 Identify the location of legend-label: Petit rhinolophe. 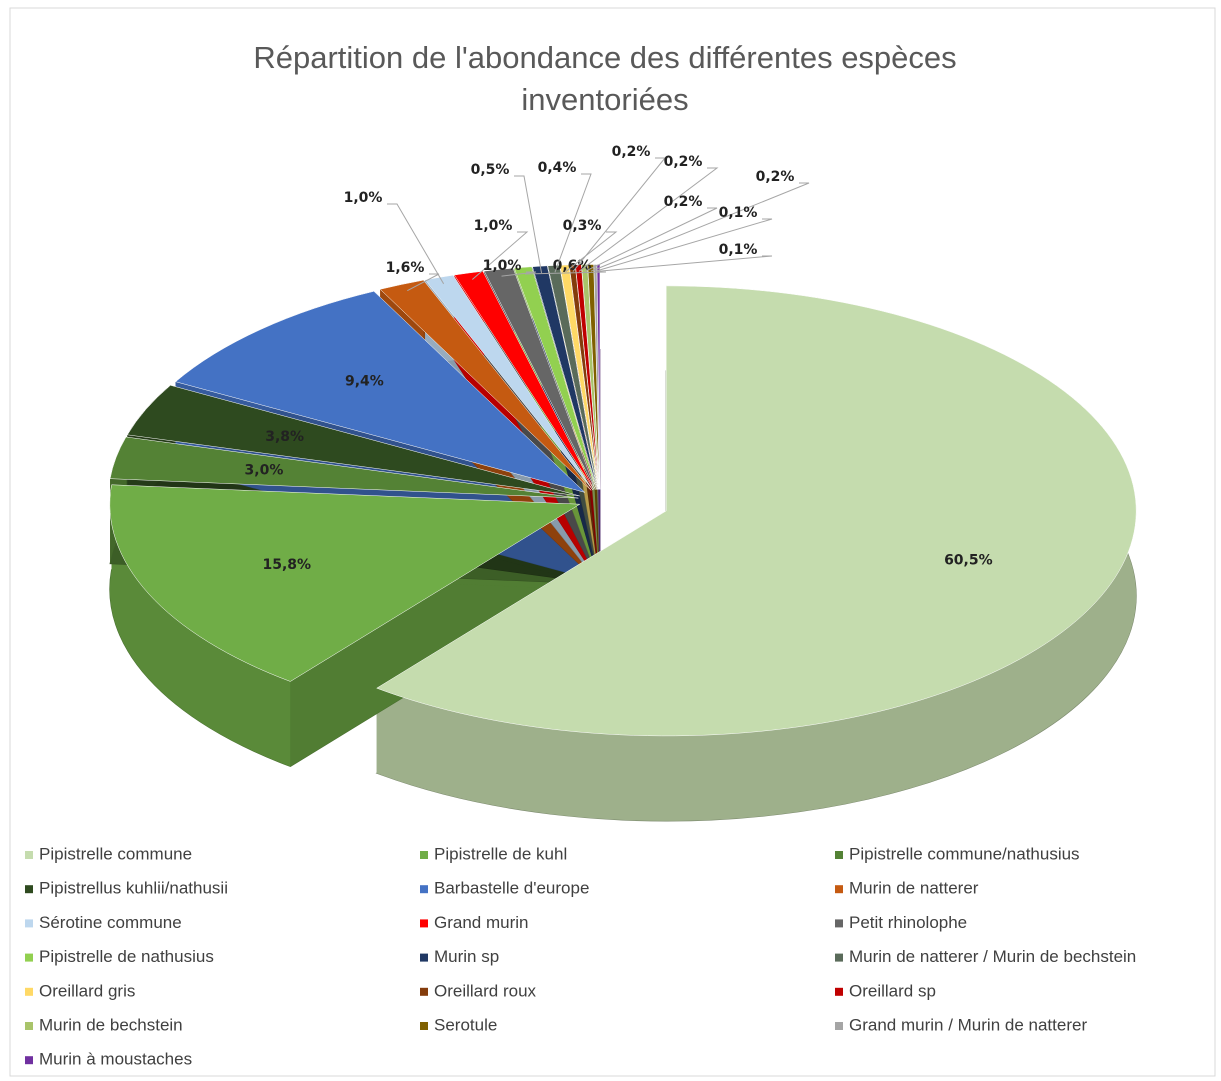
(908, 922).